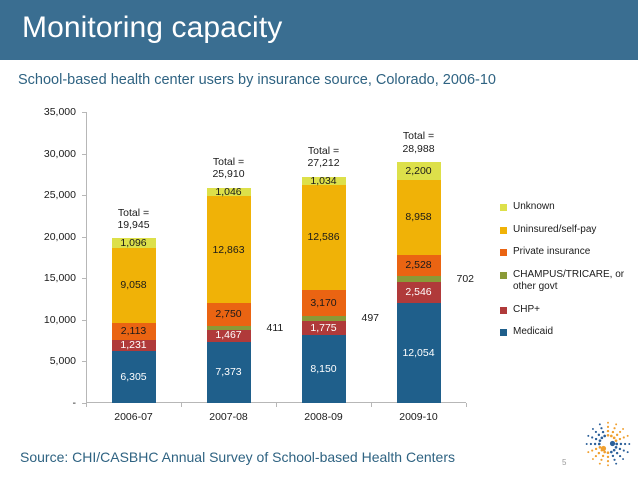 This screenshot has width=638, height=478. I want to click on legend-item: CHAMPUS/TRICARE, or other govt, so click(569, 281).